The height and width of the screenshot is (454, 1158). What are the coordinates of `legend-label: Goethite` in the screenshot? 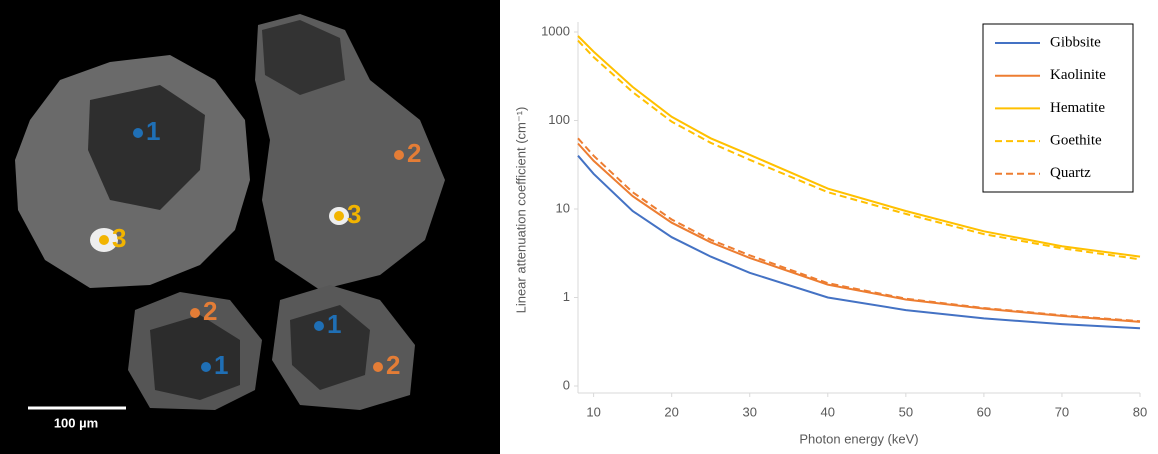 It's located at (1076, 141).